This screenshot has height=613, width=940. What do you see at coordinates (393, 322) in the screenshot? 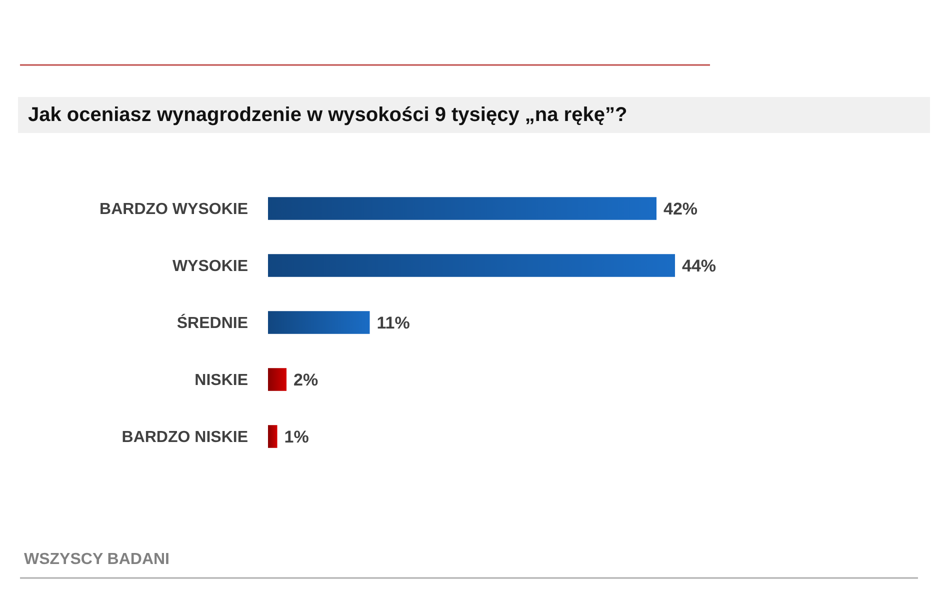
I see `data-label: 11%` at bounding box center [393, 322].